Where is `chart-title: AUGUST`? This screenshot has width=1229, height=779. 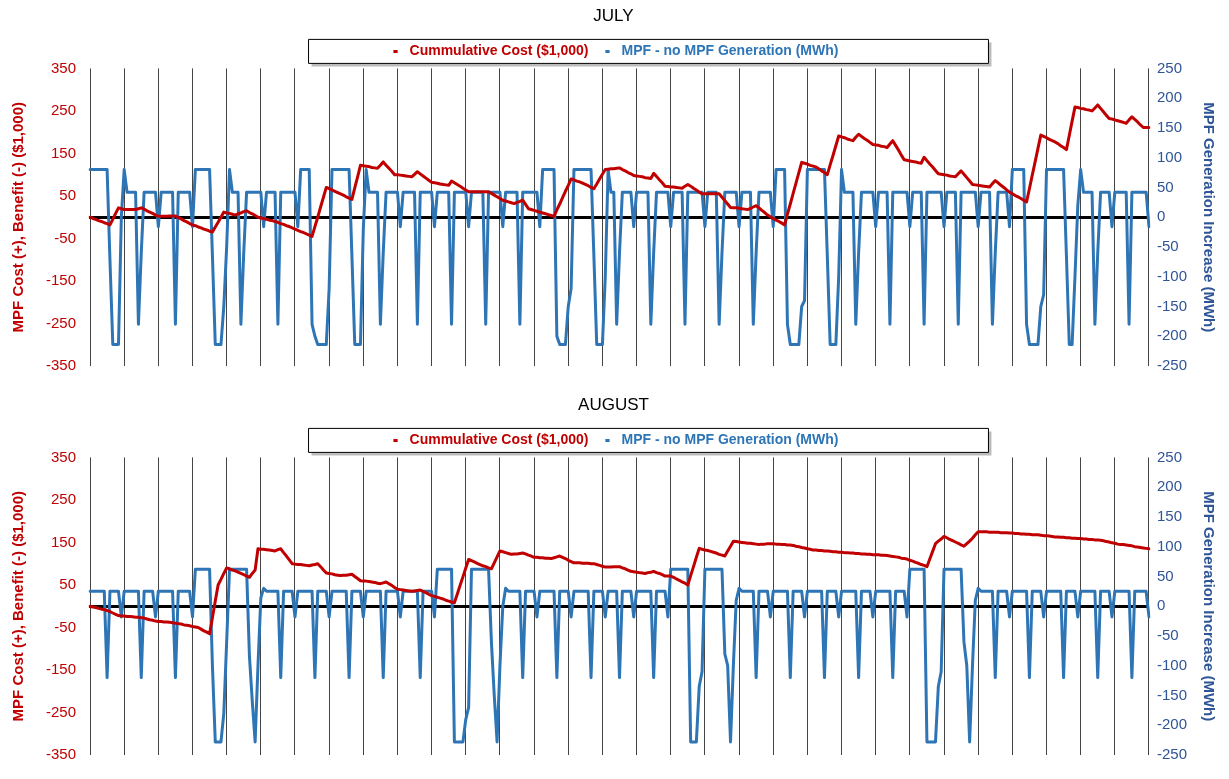
chart-title: AUGUST is located at coordinates (613, 404).